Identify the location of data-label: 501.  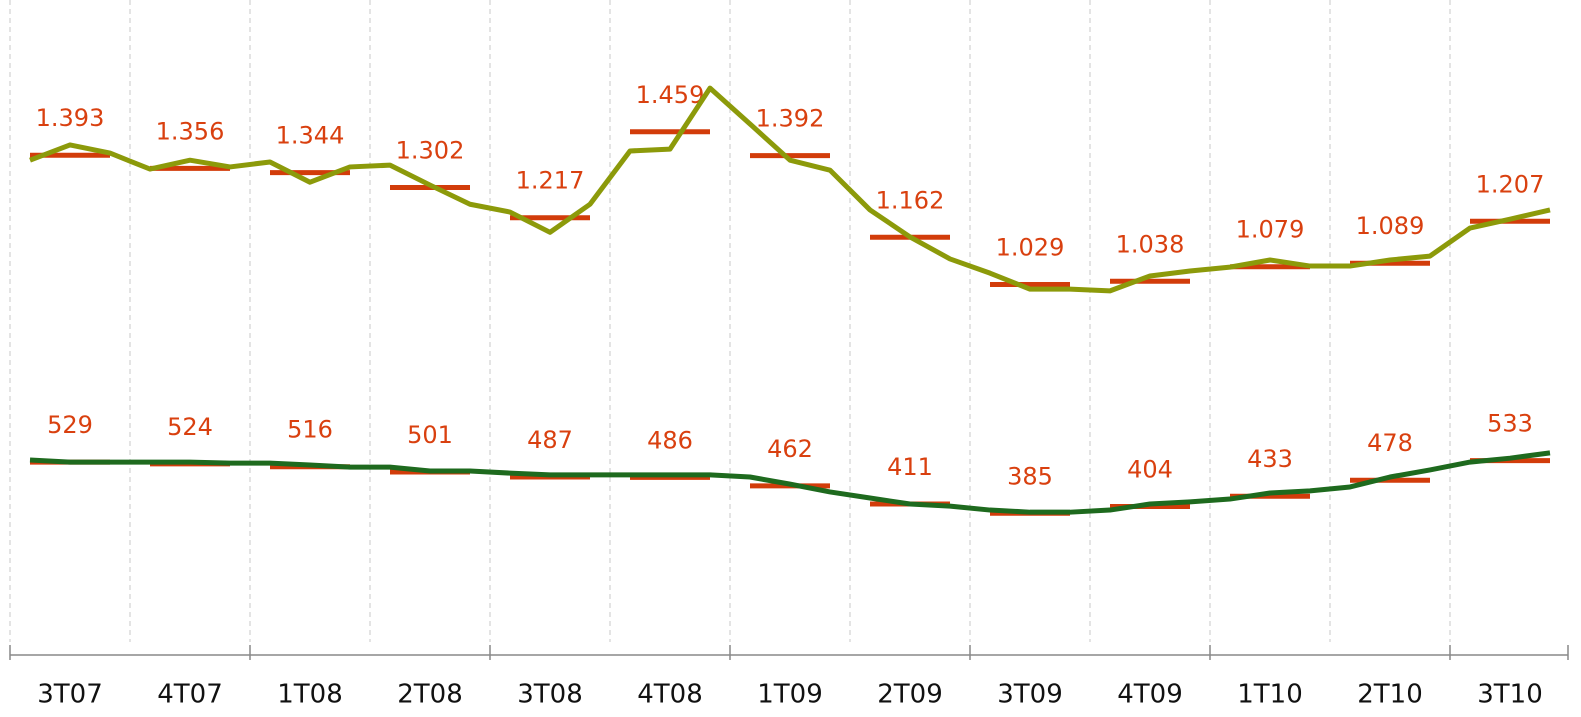
(430, 435).